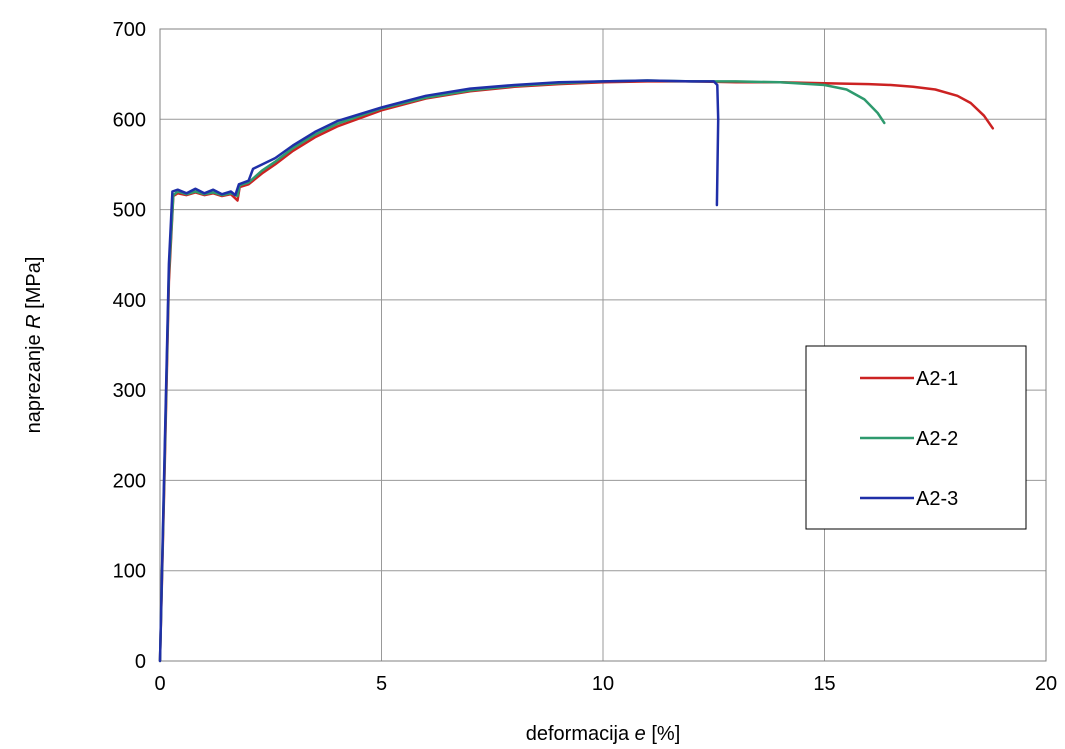 This screenshot has width=1065, height=749. I want to click on legend: A2-1 A2-2 A2-3, so click(916, 437).